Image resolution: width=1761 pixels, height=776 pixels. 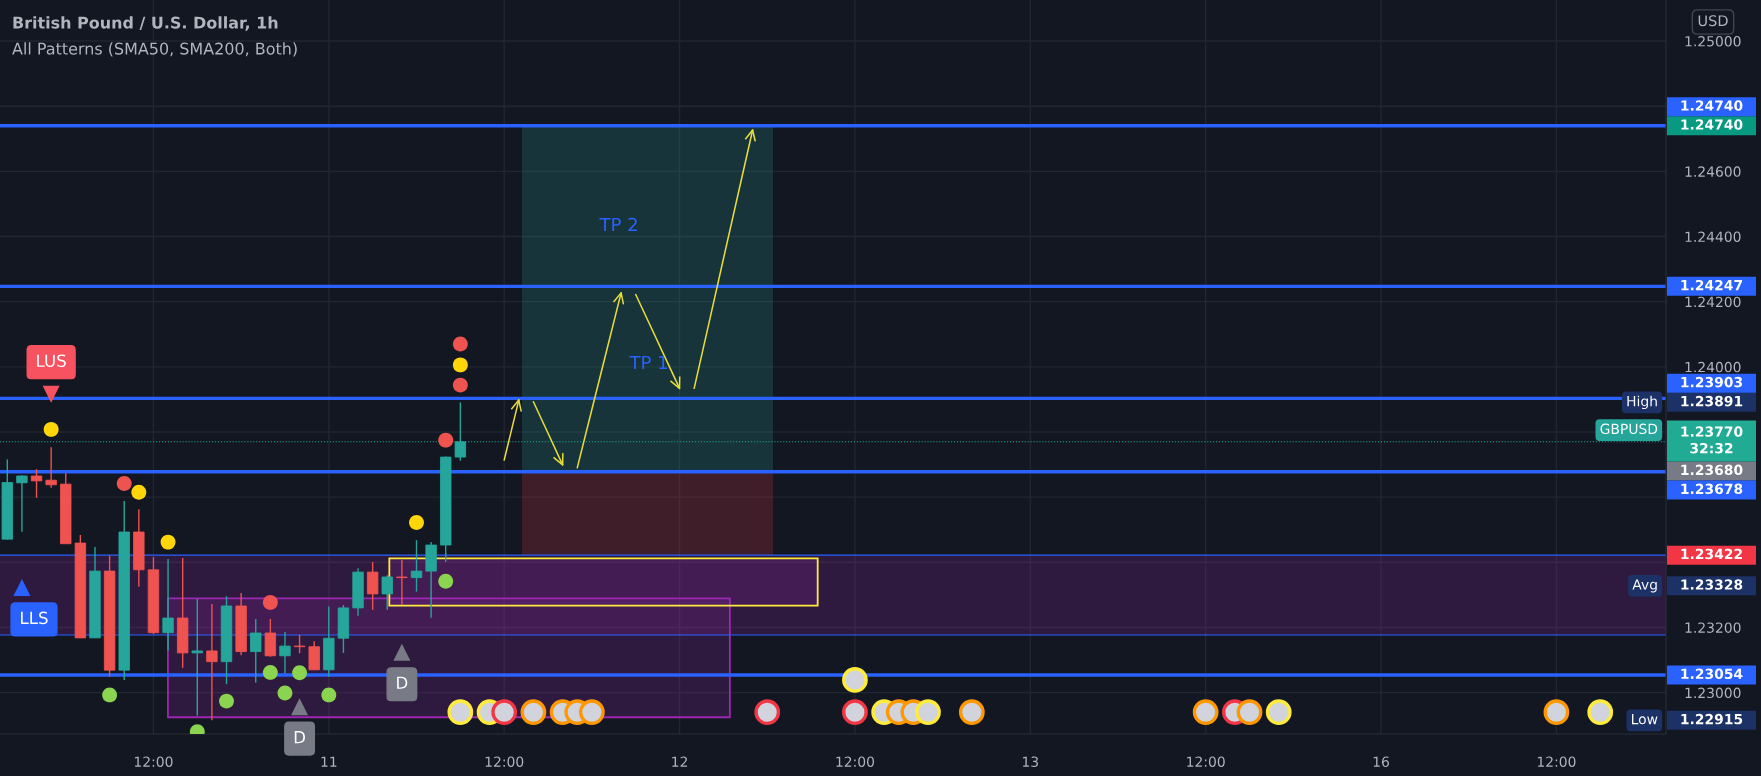 What do you see at coordinates (1713, 693) in the screenshot?
I see `y-tick-label: 1.23000` at bounding box center [1713, 693].